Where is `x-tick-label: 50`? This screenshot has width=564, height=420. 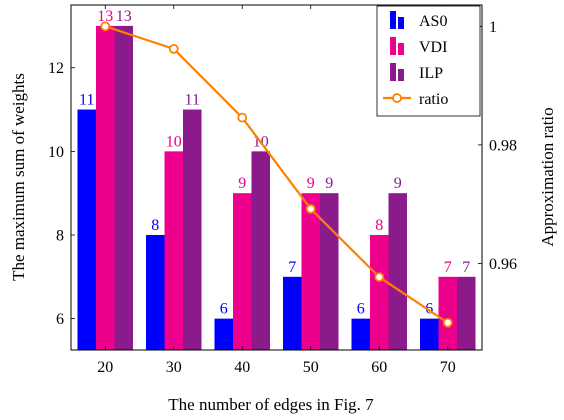 x-tick-label: 50 is located at coordinates (311, 367).